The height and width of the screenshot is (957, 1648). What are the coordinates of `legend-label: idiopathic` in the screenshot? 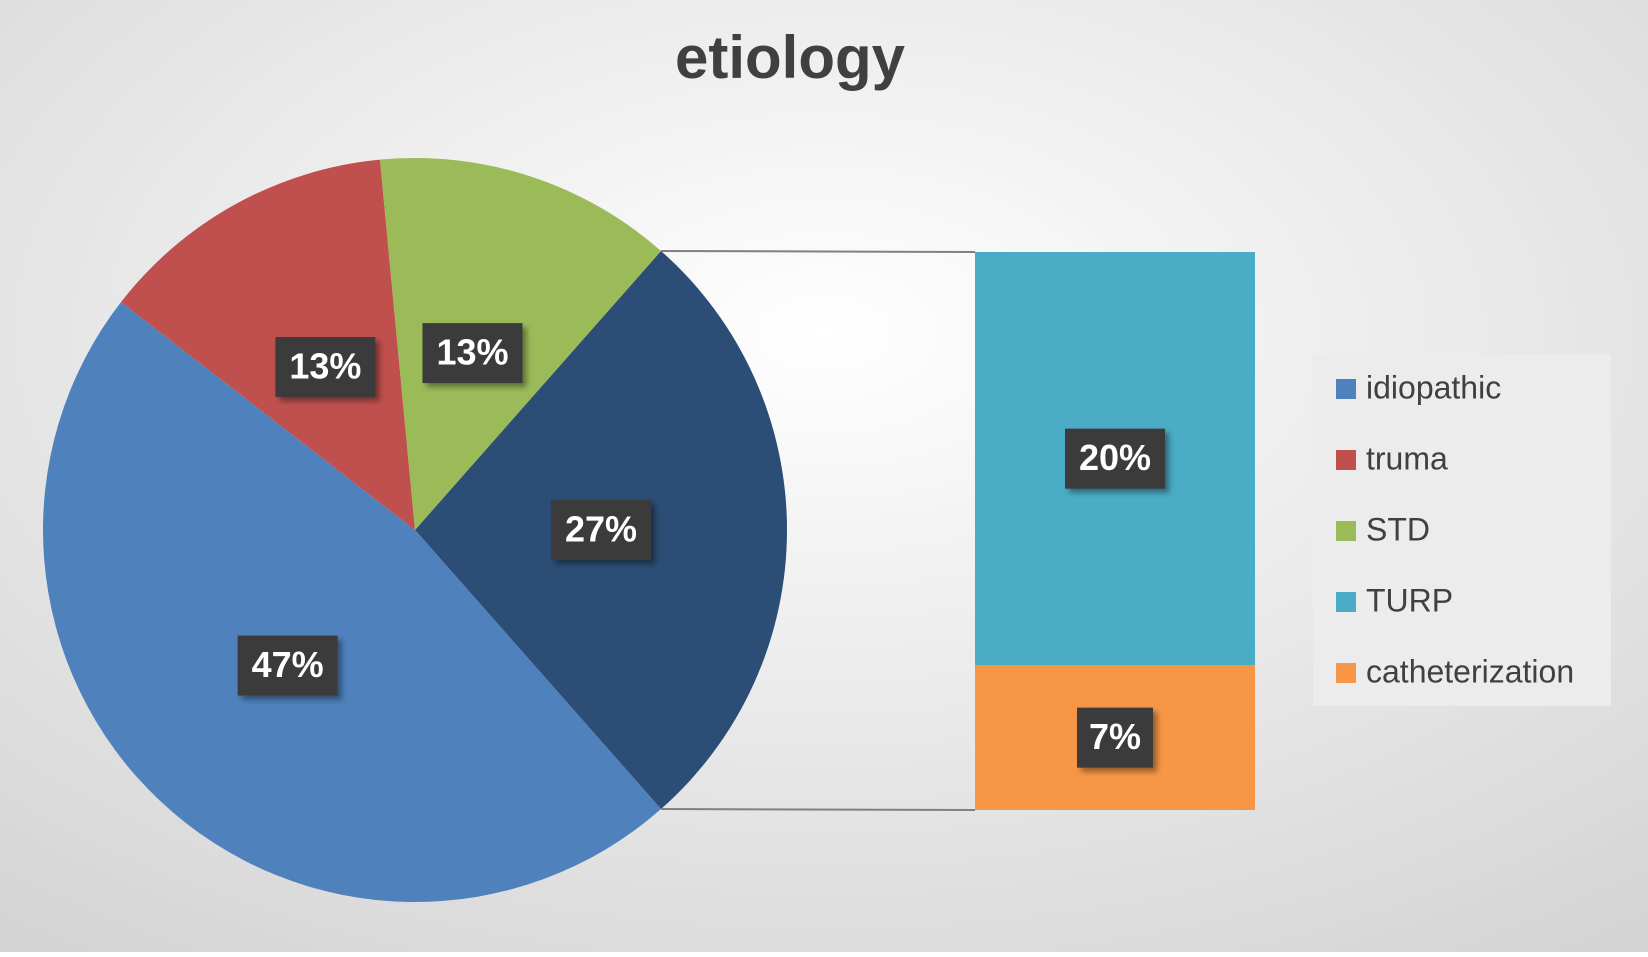 It's located at (1433, 387).